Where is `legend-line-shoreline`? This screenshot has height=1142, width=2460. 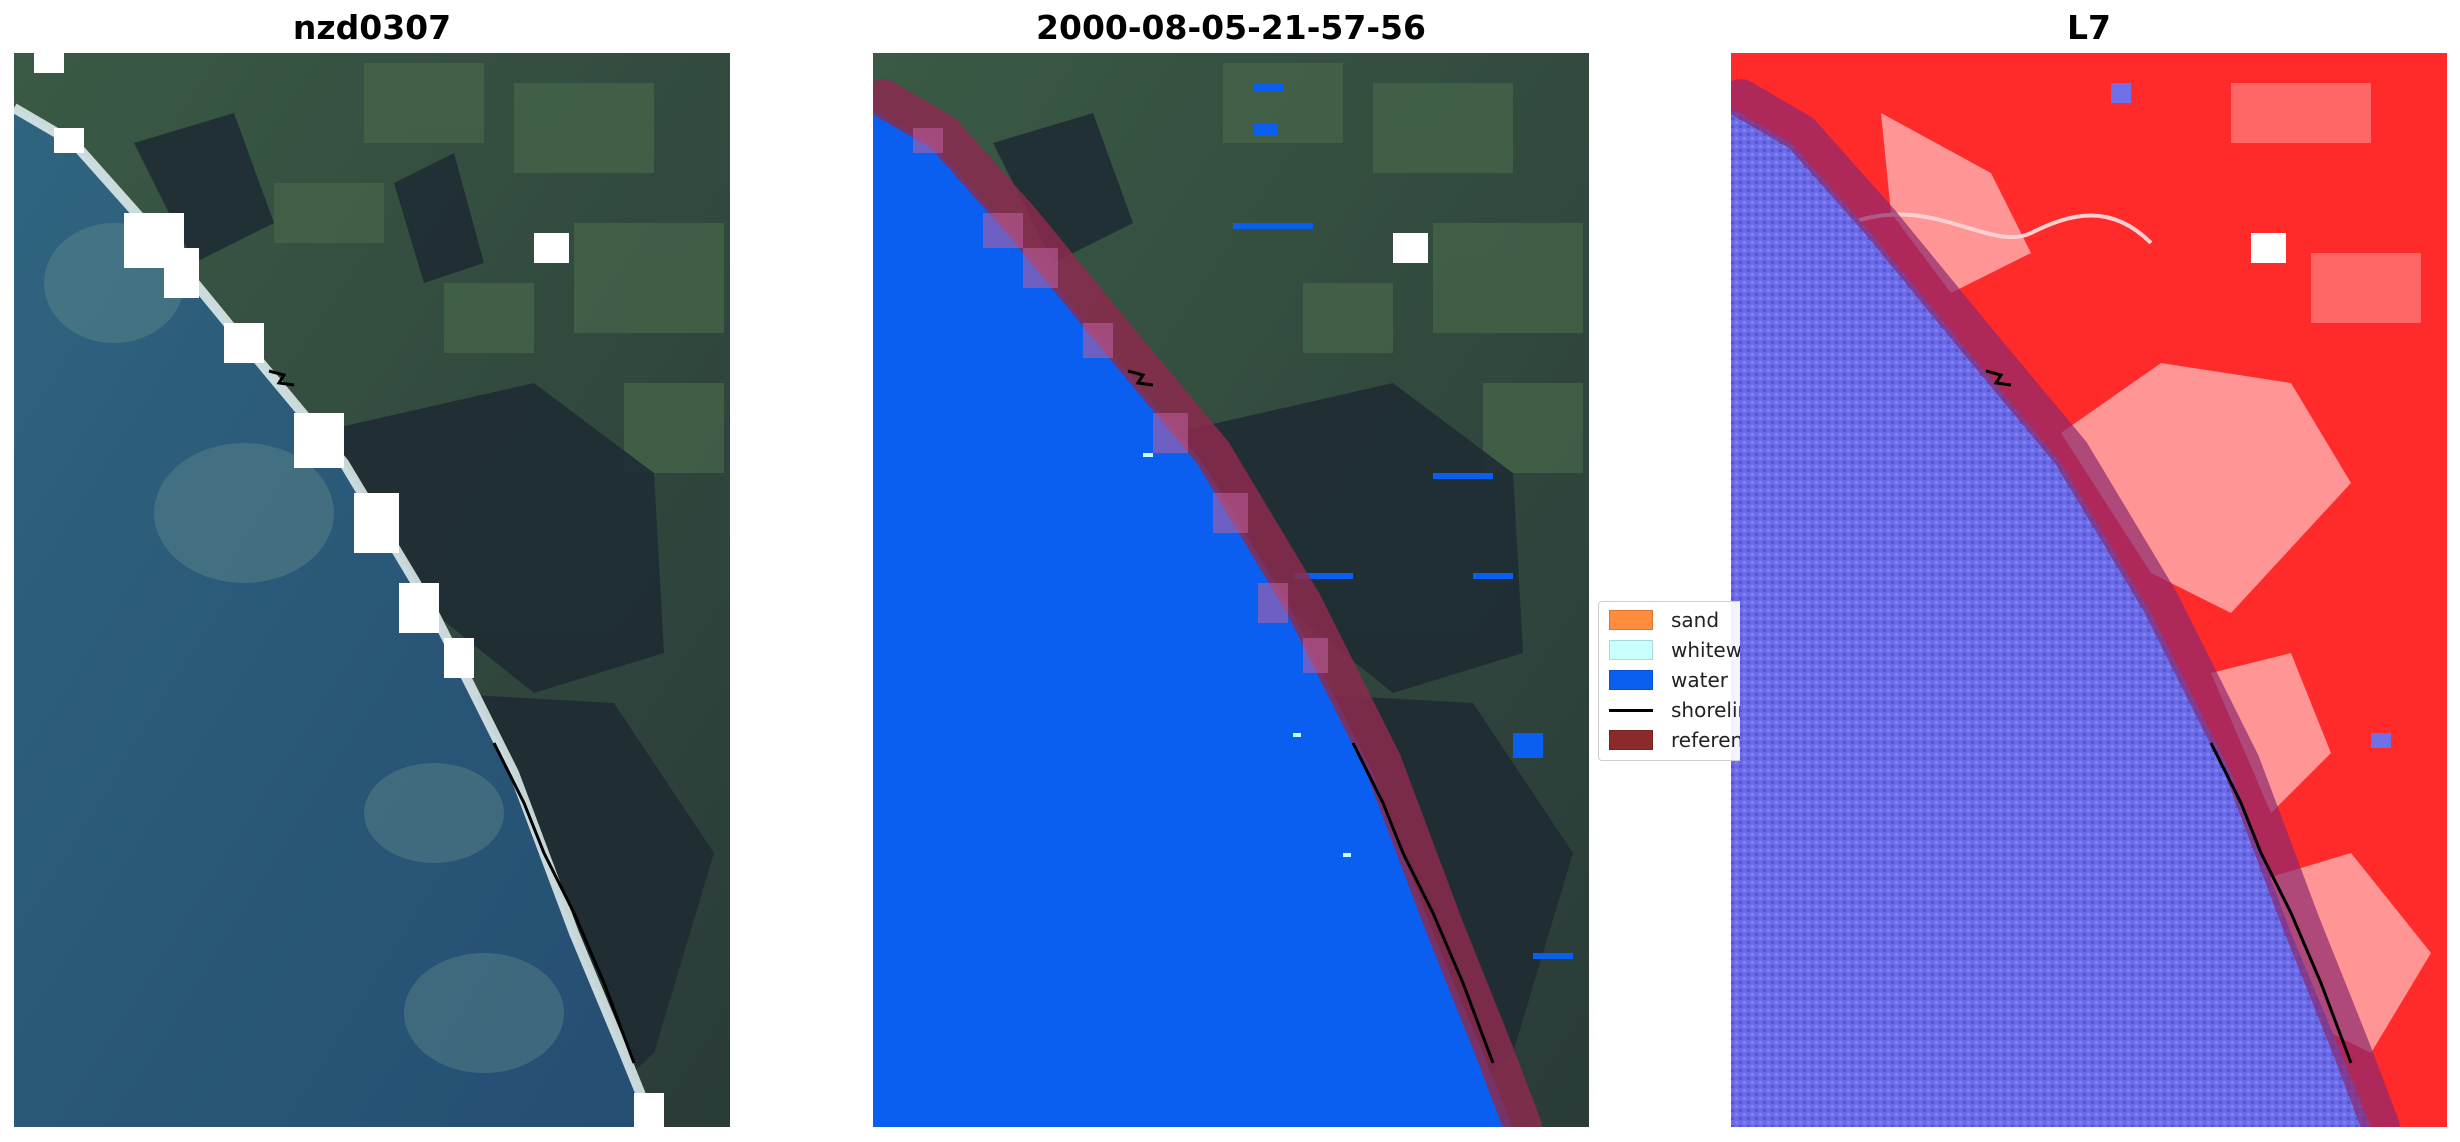
legend-line-shoreline is located at coordinates (1631, 710).